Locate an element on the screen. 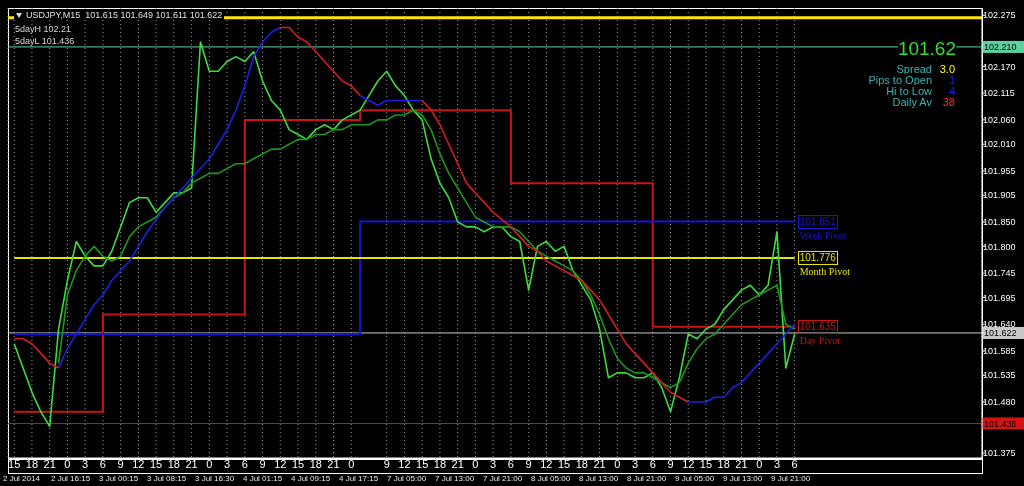 This screenshot has height=486, width=1024. text: 3.0 is located at coordinates (947, 69).